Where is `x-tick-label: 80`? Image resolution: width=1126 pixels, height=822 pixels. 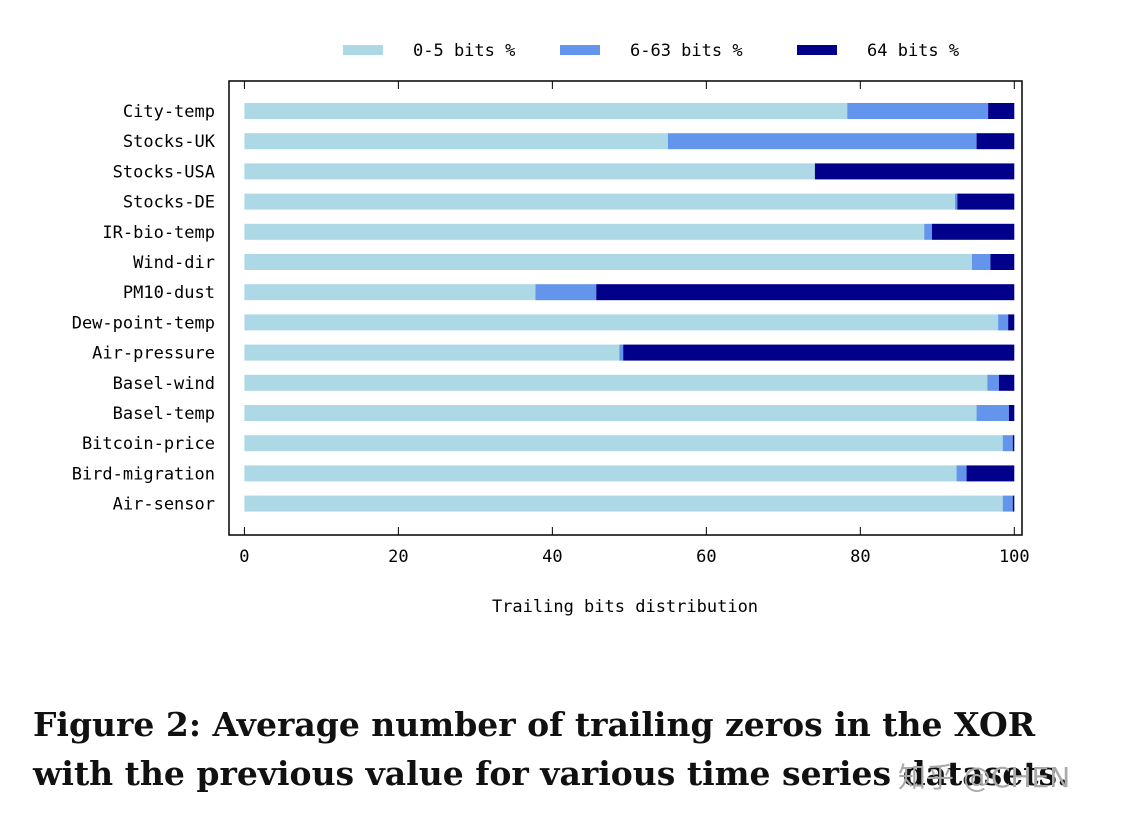 x-tick-label: 80 is located at coordinates (860, 557).